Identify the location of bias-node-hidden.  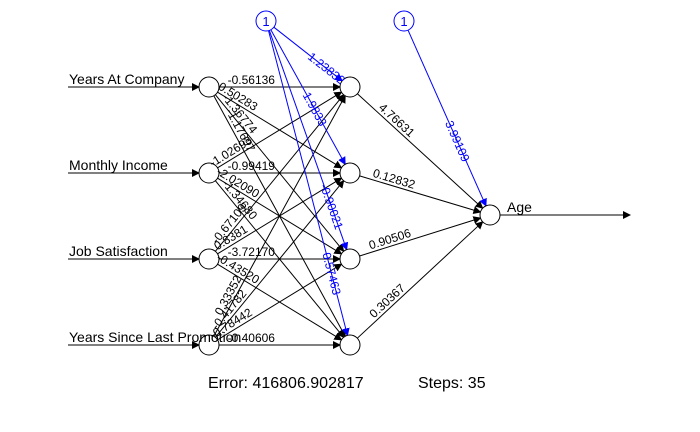
(266, 21).